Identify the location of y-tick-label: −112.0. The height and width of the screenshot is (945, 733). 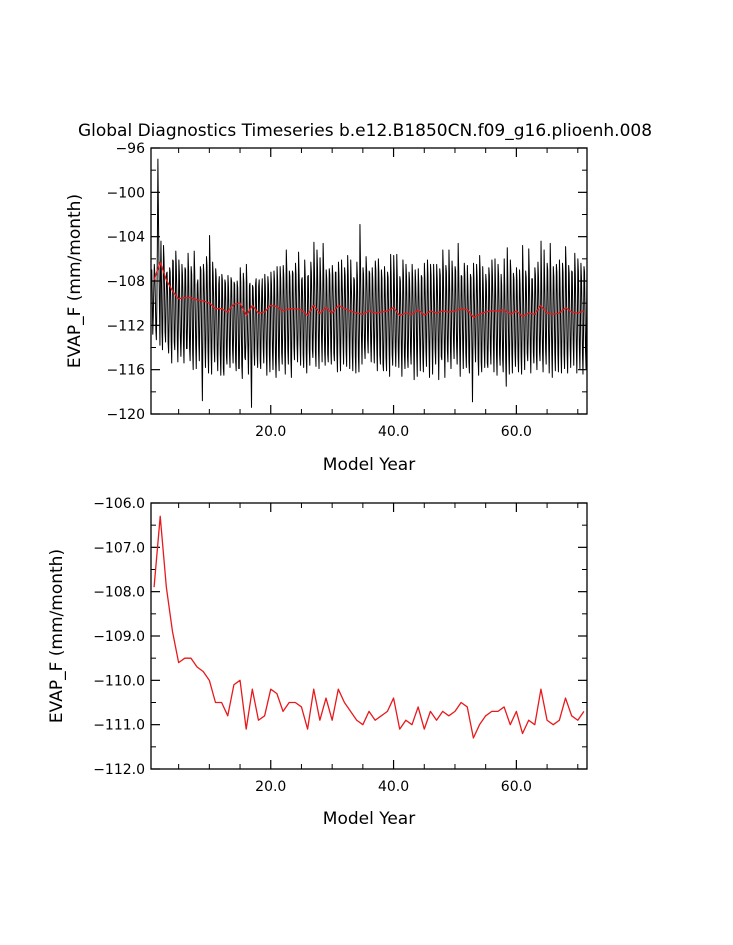
(119, 770).